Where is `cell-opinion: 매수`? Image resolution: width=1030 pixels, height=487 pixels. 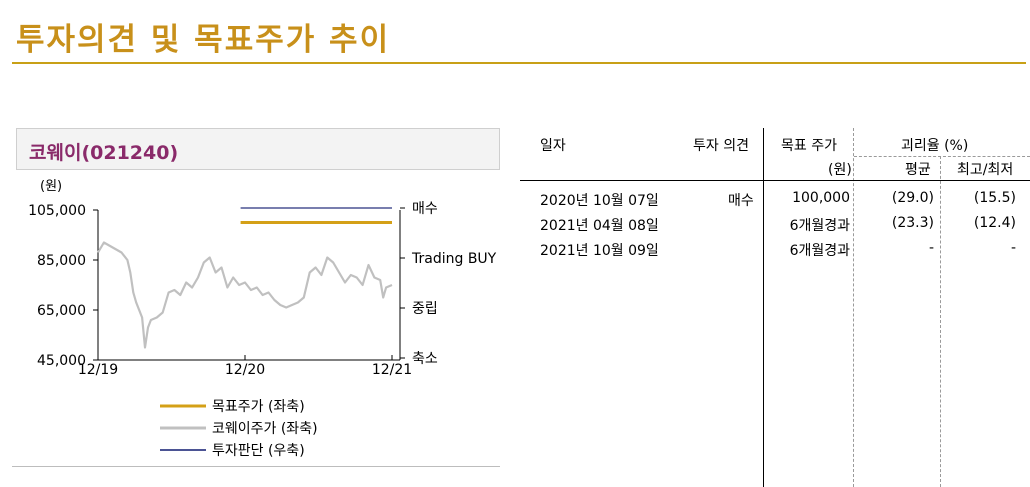
cell-opinion: 매수 is located at coordinates (741, 201).